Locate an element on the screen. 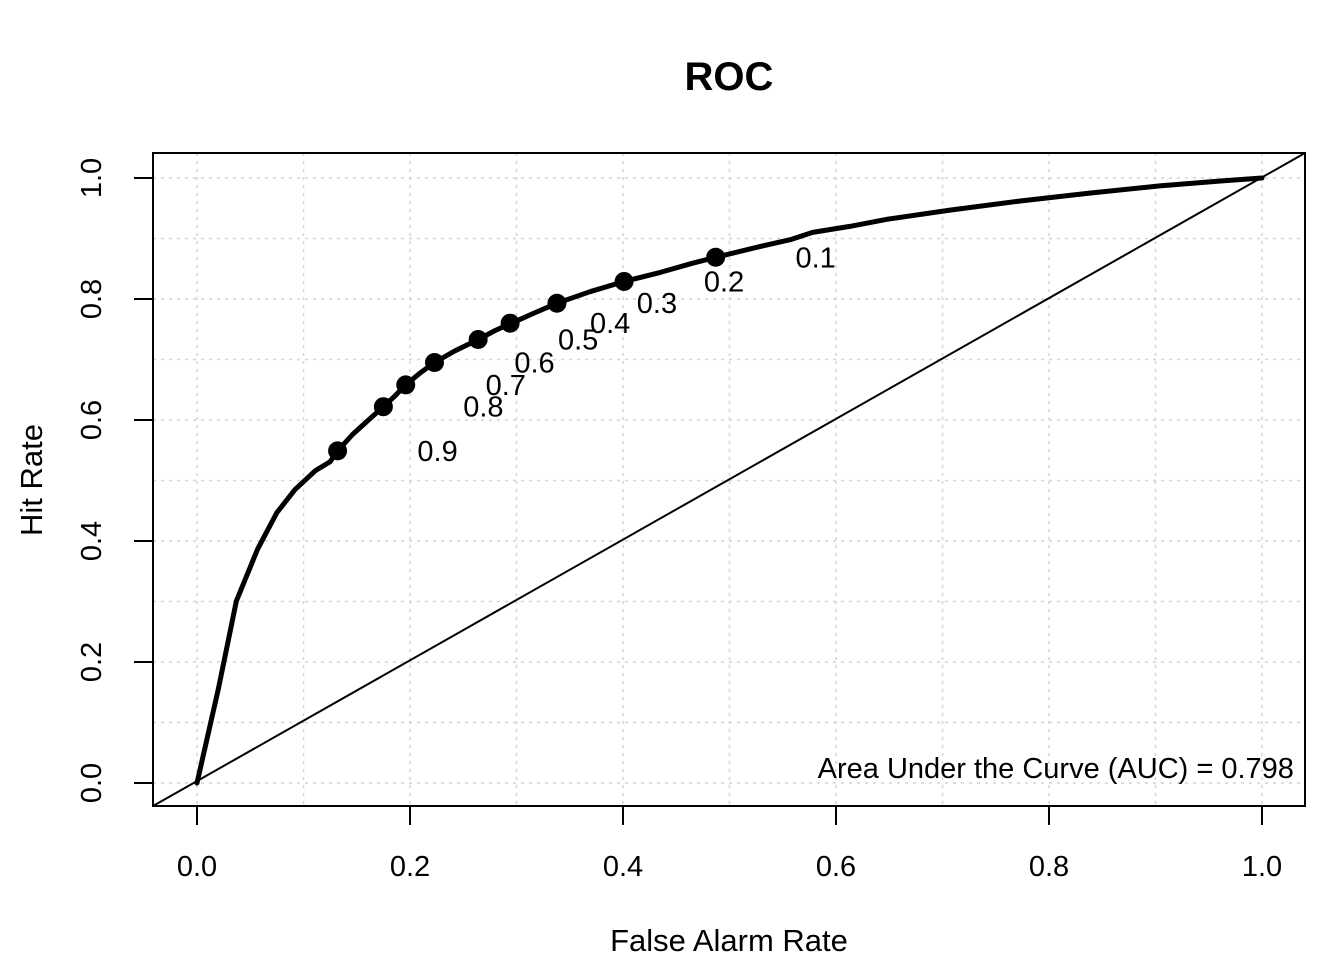 This screenshot has height=965, width=1344. threshold-label: 0.5 is located at coordinates (578, 341).